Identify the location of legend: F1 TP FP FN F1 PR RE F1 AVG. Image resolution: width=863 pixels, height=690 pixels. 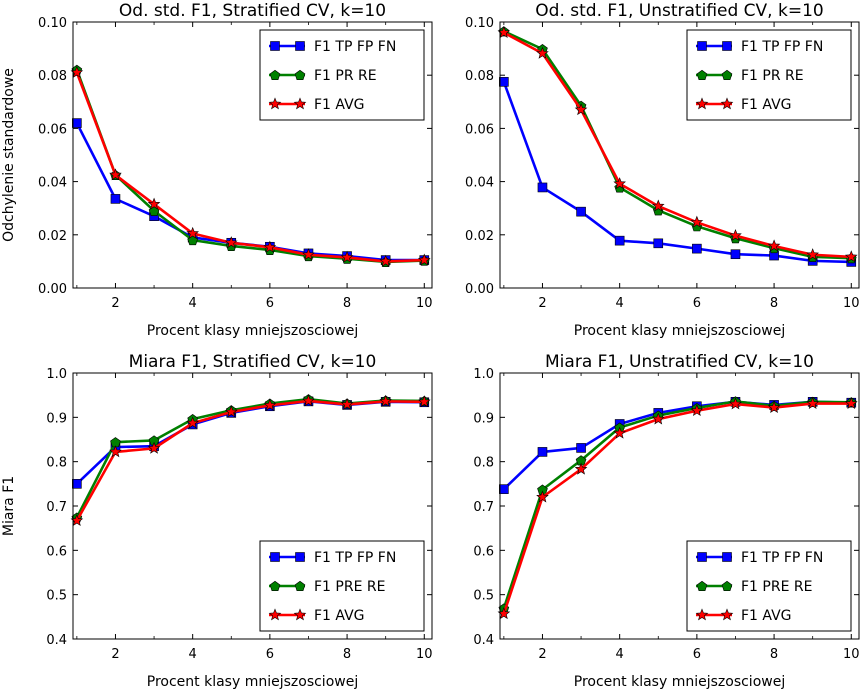
(769, 75).